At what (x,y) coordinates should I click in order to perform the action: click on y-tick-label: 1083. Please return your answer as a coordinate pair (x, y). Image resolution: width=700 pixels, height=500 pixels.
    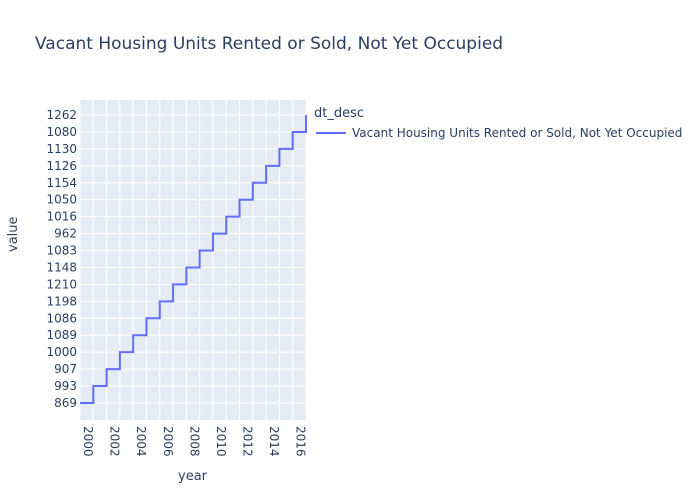
    Looking at the image, I should click on (61, 251).